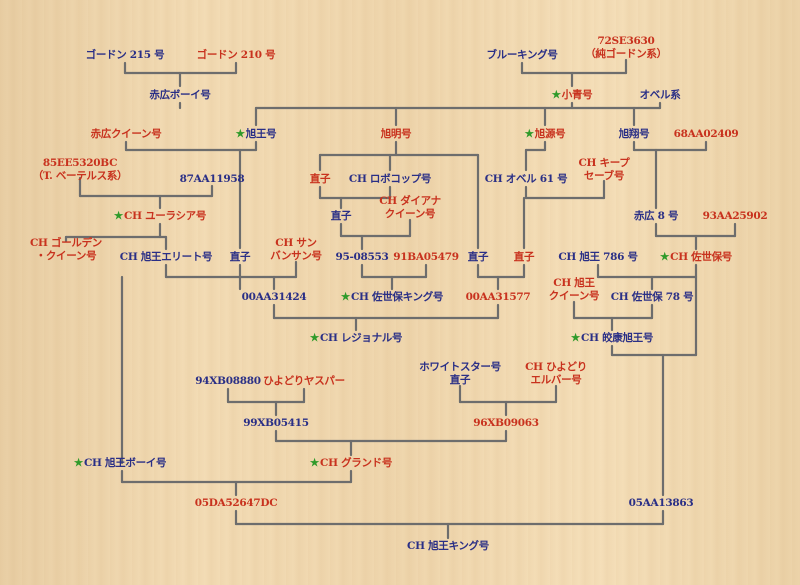  I want to click on node-68aa02409: 68AA02409, so click(706, 134).